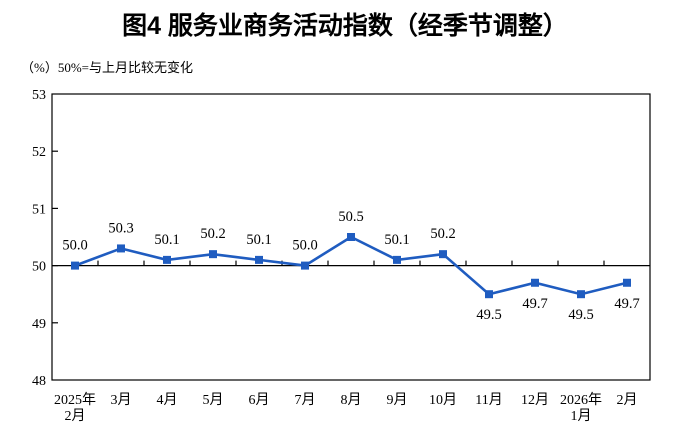 Image resolution: width=700 pixels, height=434 pixels. Describe the element at coordinates (39, 95) in the screenshot. I see `y-axis-tick-label: 53` at that location.